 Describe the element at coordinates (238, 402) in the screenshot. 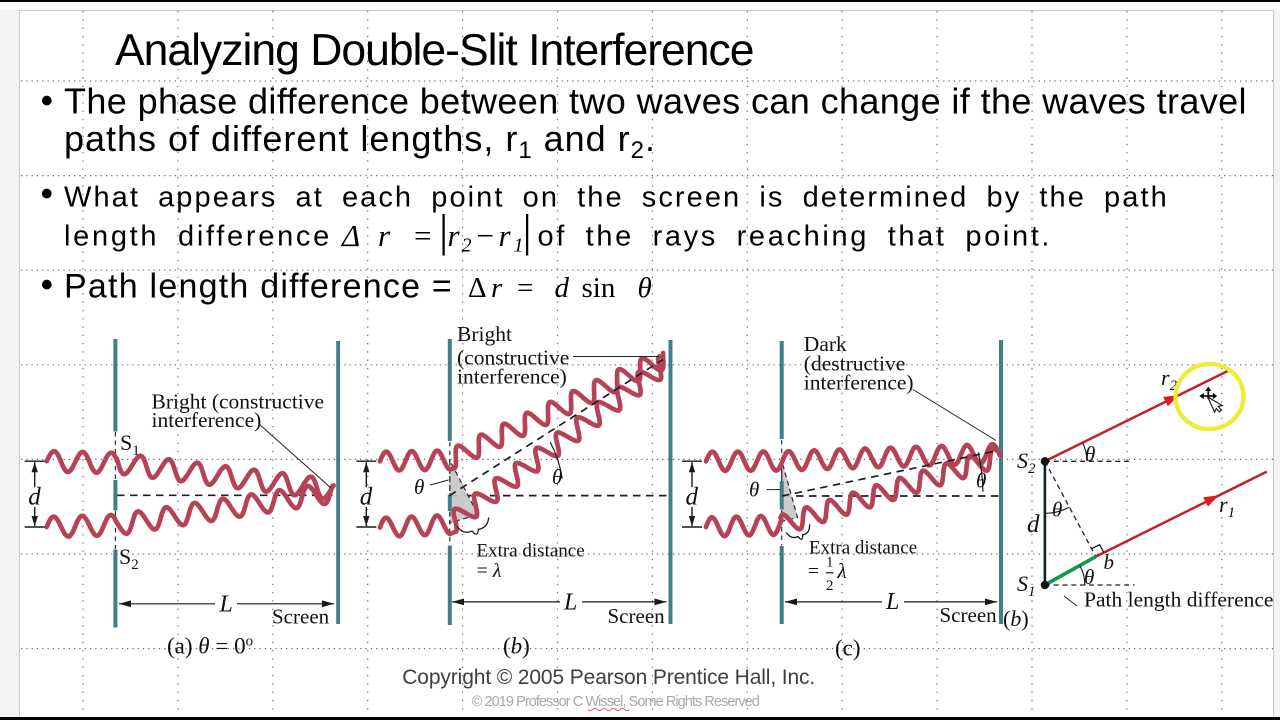

I see `svg-text: Bright (constructive` at that location.